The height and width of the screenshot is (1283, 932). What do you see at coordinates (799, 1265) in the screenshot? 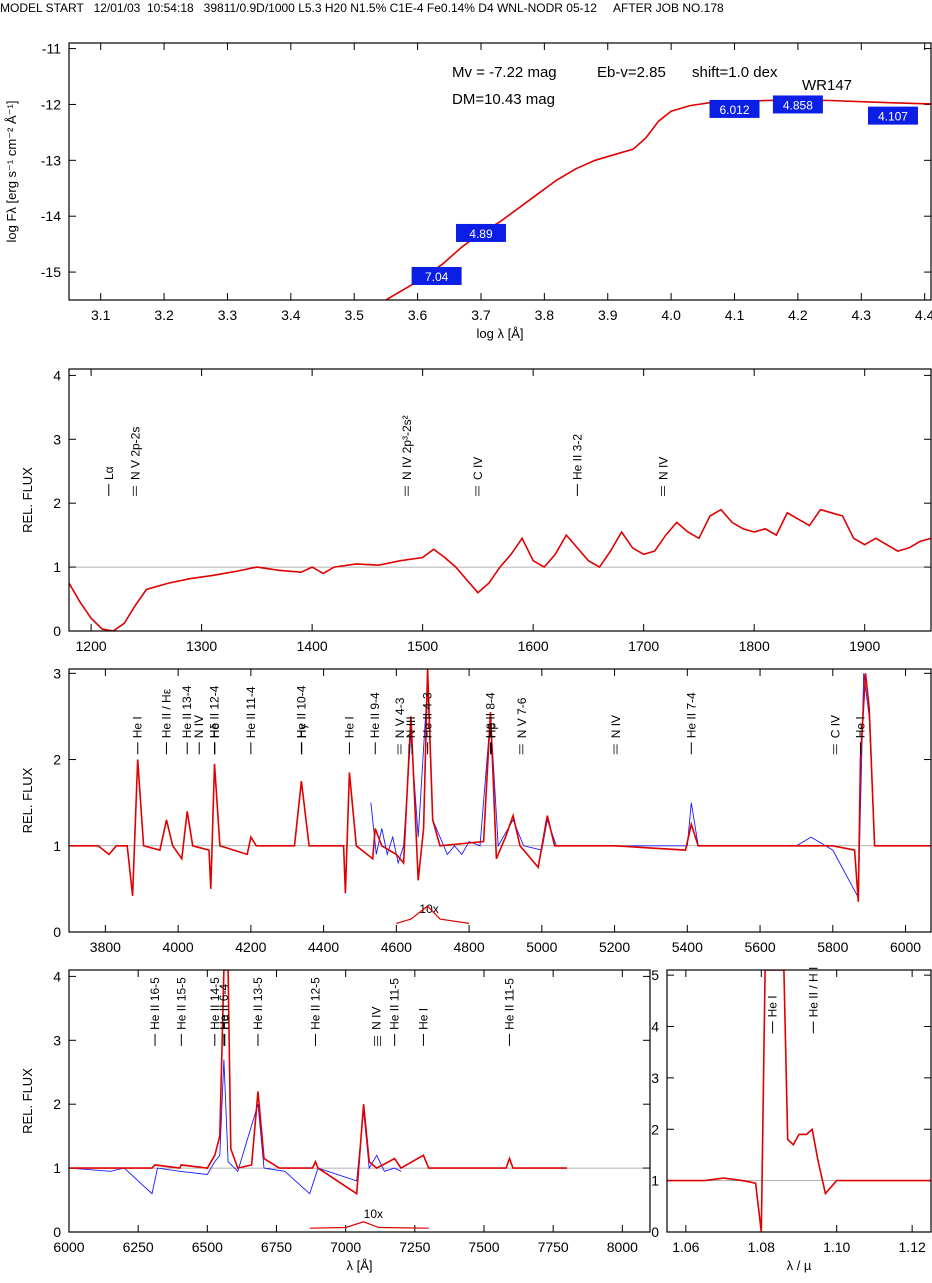
I see `x-axis-label: λ / µ` at bounding box center [799, 1265].